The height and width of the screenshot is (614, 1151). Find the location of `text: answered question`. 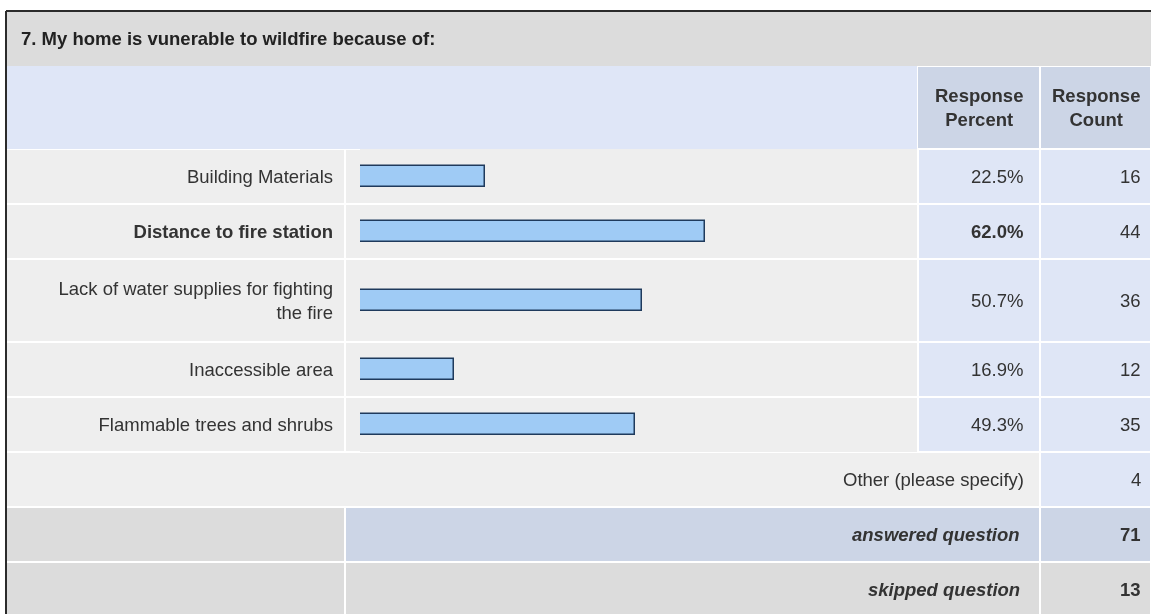

text: answered question is located at coordinates (936, 534).